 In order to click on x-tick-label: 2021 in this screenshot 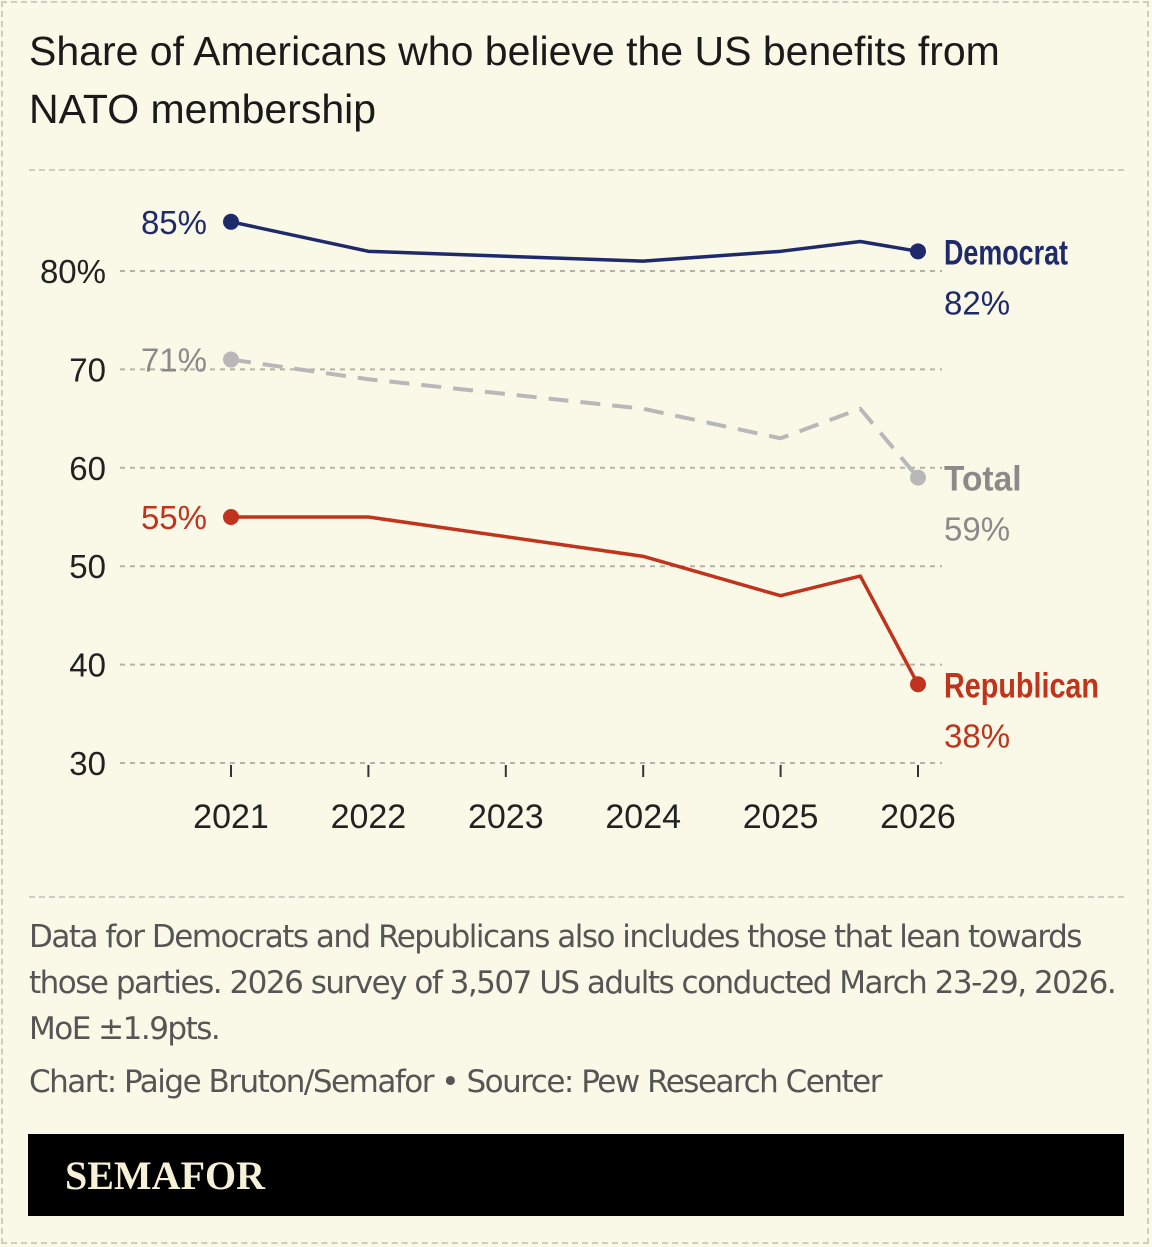, I will do `click(231, 817)`.